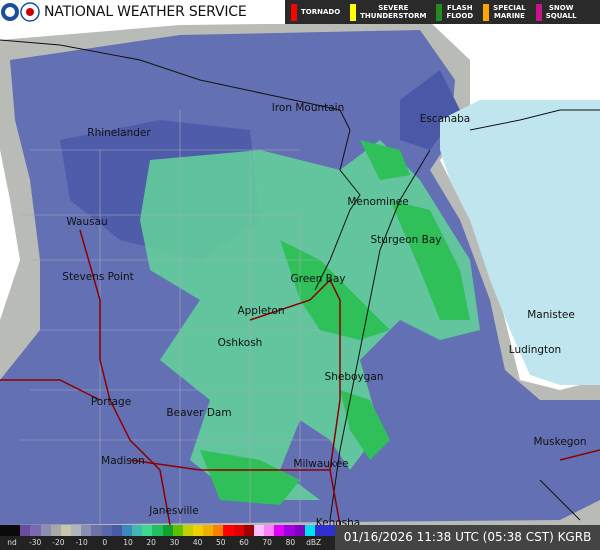 The width and height of the screenshot is (600, 550). Describe the element at coordinates (240, 343) in the screenshot. I see `city-label: Oshkosh` at that location.